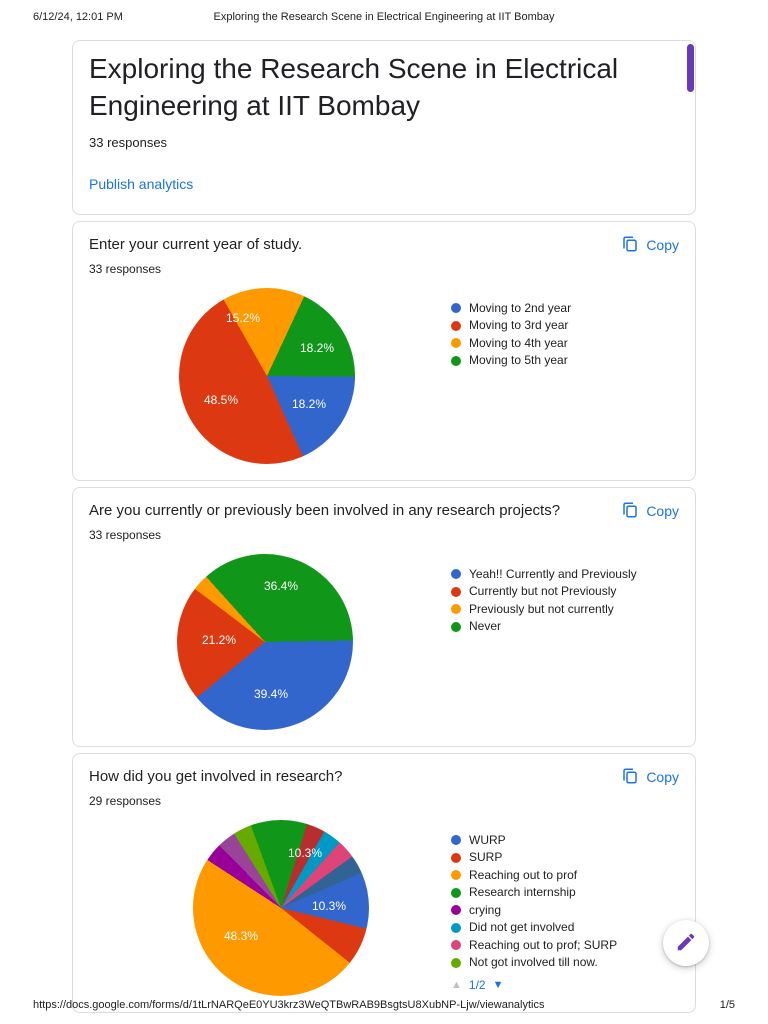 This screenshot has height=1024, width=768. I want to click on legend-pagination: ▲ 1/2 ▼, so click(477, 985).